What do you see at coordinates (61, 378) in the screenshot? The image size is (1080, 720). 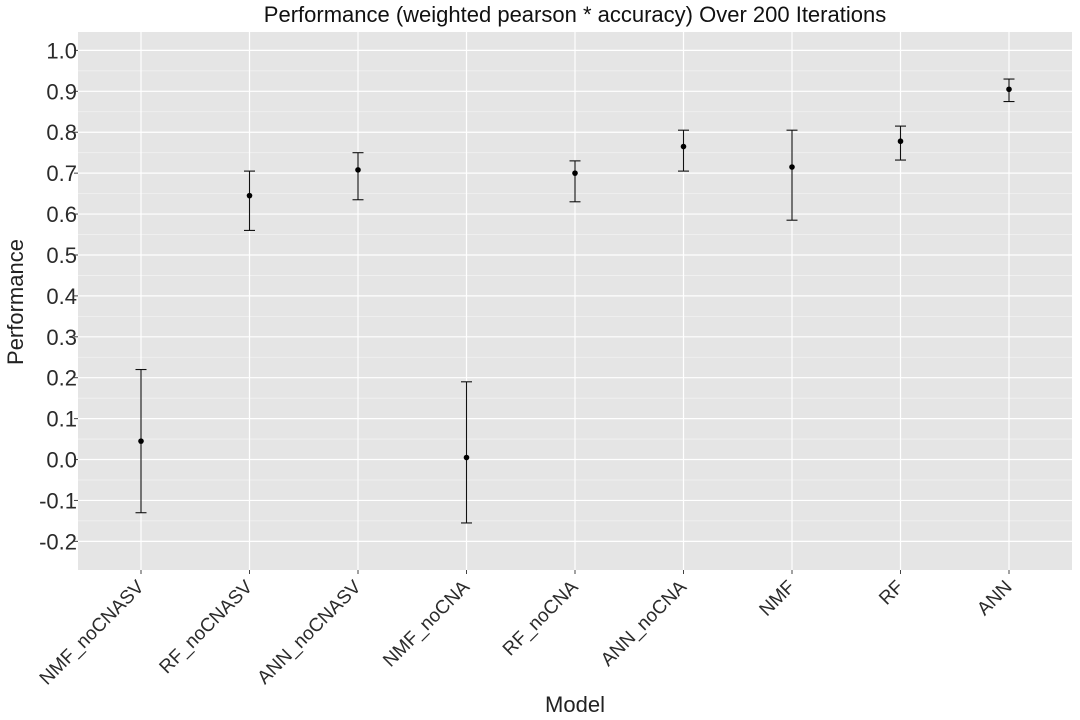 I see `y-tick-label: 0.2` at bounding box center [61, 378].